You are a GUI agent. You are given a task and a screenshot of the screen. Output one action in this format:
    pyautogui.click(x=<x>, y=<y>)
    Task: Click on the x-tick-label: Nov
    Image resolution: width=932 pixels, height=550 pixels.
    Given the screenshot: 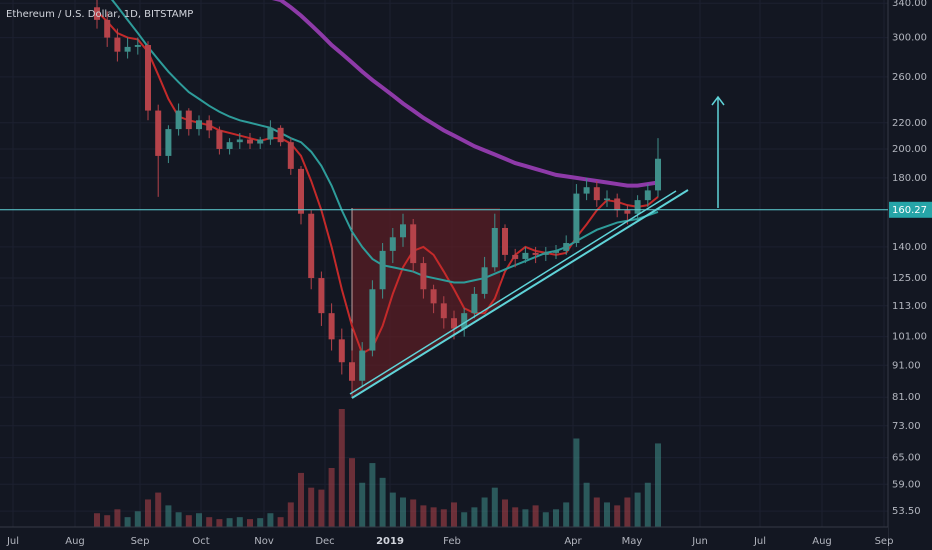 What is the action you would take?
    pyautogui.click(x=264, y=541)
    